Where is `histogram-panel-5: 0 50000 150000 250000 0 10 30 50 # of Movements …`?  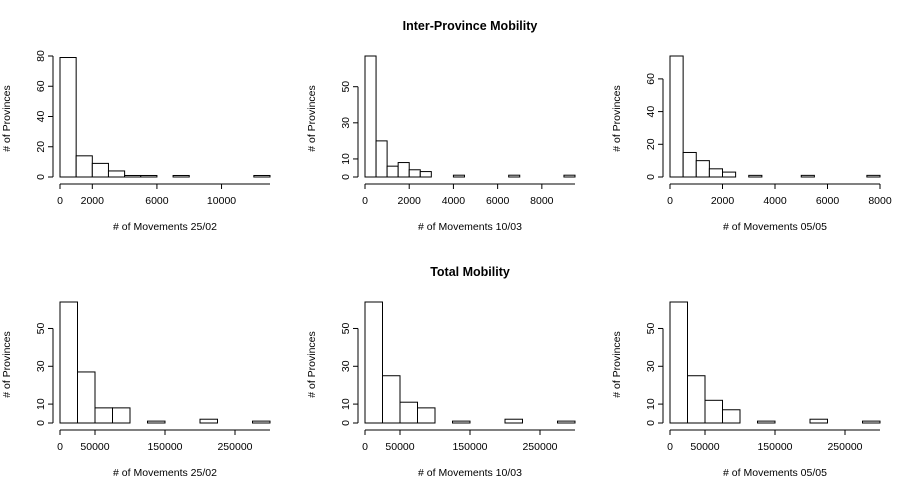 histogram-panel-5: 0 50000 150000 250000 0 10 30 50 # of Movements … is located at coordinates (441, 390).